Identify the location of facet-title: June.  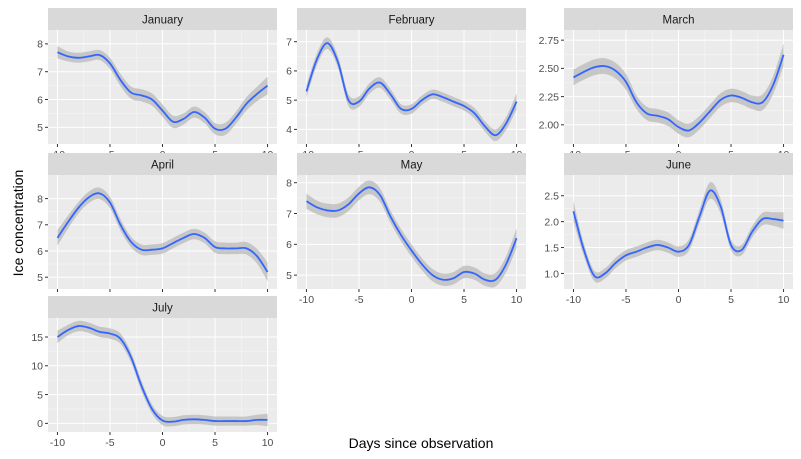
(678, 166).